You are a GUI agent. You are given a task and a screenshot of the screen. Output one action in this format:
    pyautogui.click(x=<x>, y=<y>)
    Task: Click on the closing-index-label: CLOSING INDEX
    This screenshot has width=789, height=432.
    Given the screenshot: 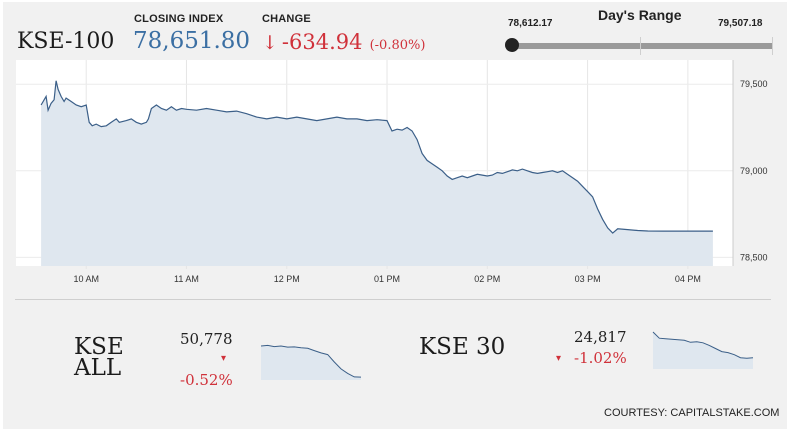 What is the action you would take?
    pyautogui.click(x=179, y=19)
    